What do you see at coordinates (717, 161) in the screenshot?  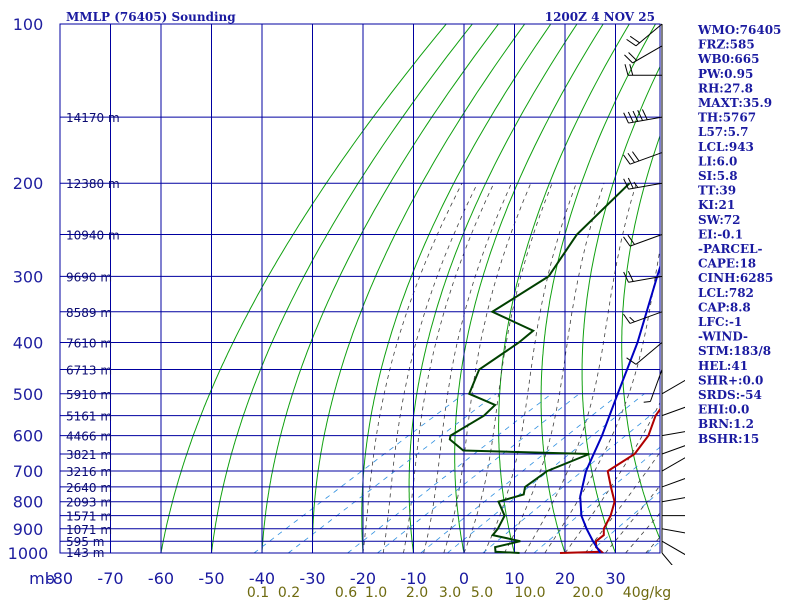 I see `index-value: LI:6.0` at bounding box center [717, 161].